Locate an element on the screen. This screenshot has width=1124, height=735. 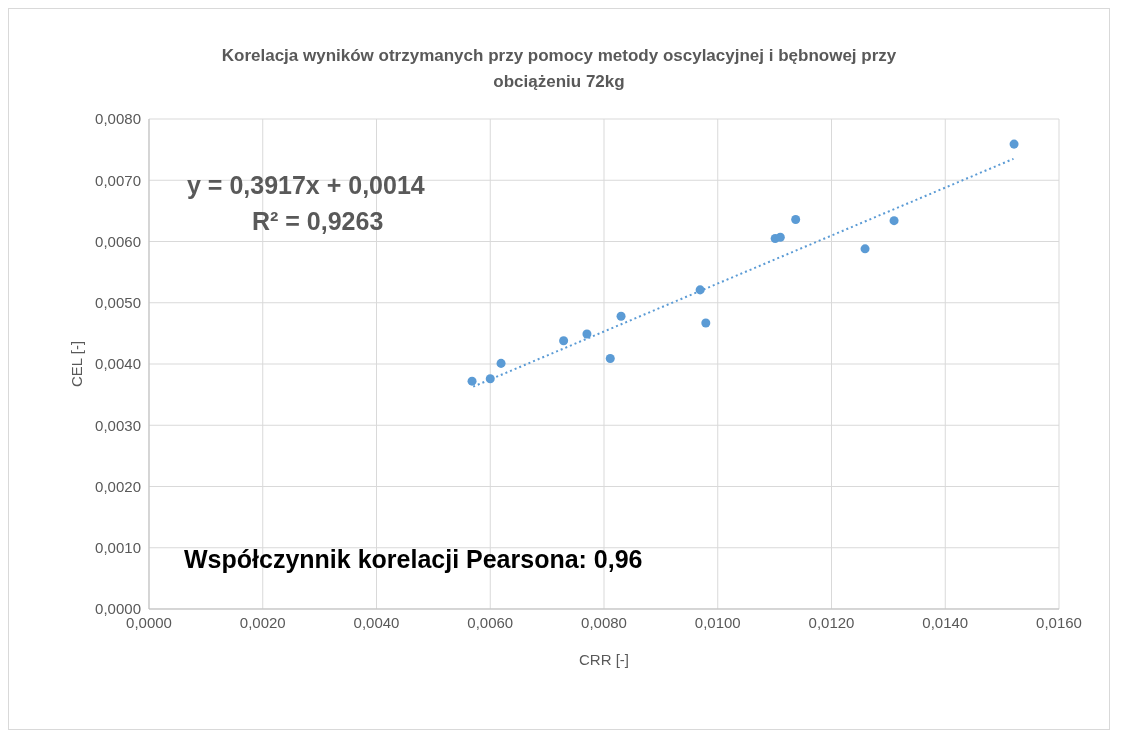
annotation: y = 0,3917x + 0,0014 is located at coordinates (306, 185).